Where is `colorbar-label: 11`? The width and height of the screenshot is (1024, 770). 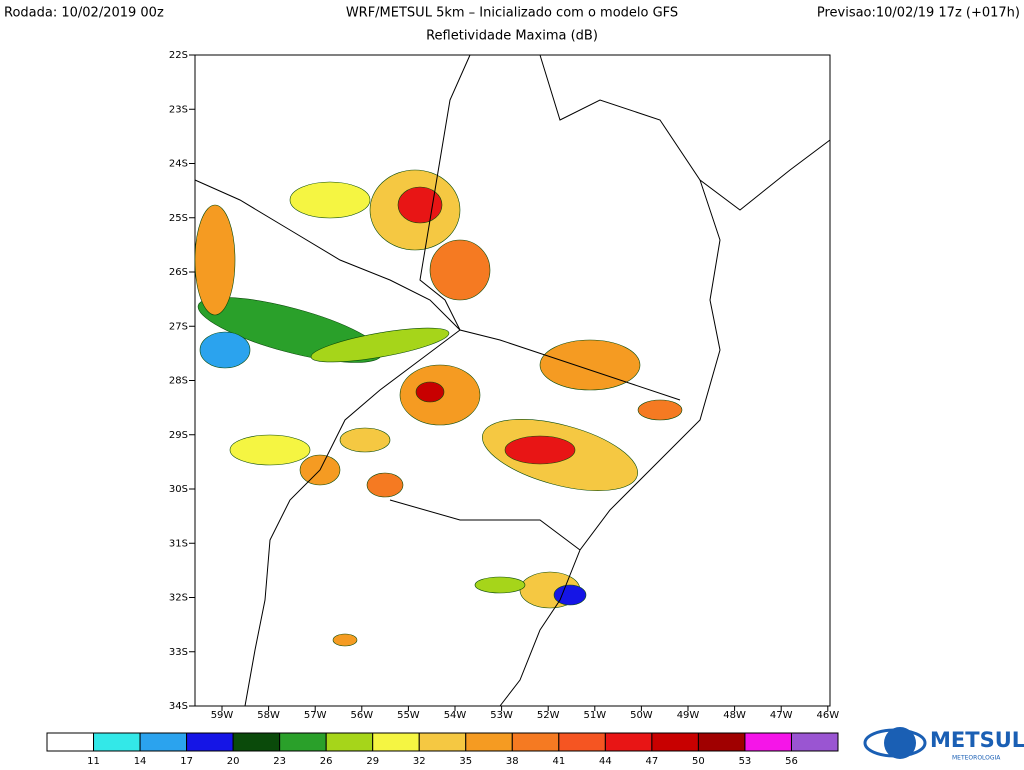
colorbar-label: 11 is located at coordinates (93, 761).